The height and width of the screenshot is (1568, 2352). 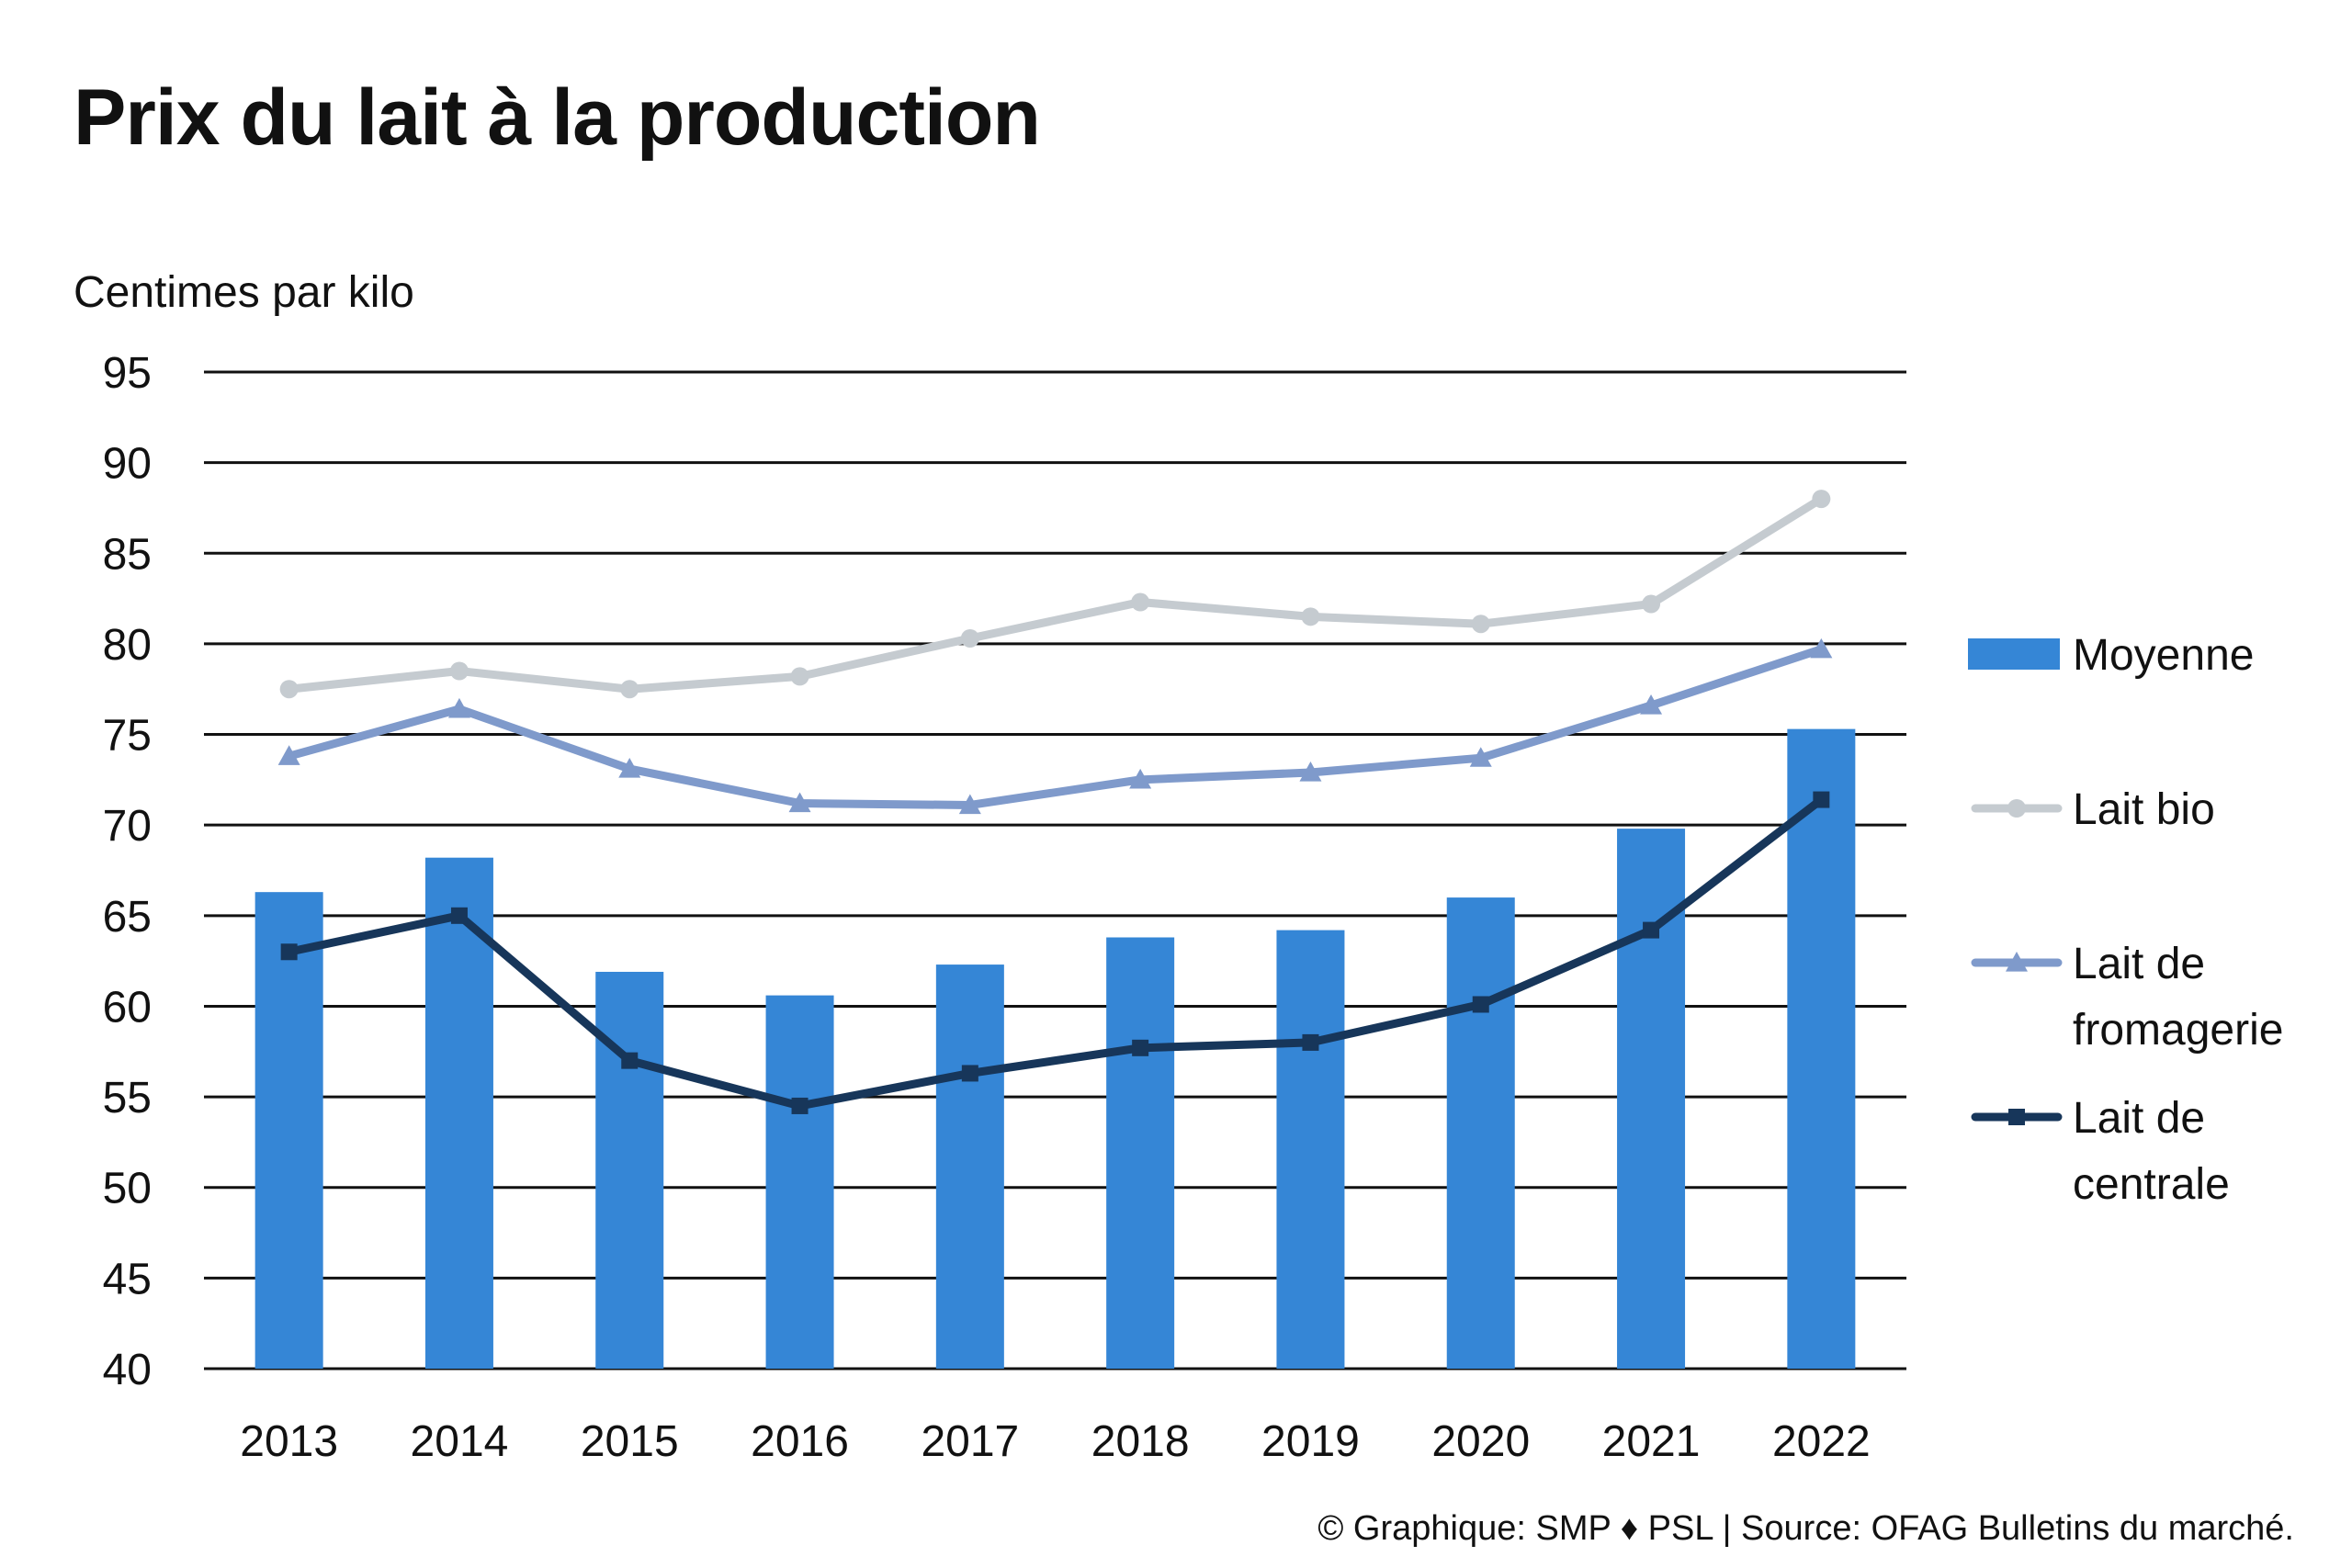 I want to click on x-tick-label-2013: 2013, so click(x=289, y=1441).